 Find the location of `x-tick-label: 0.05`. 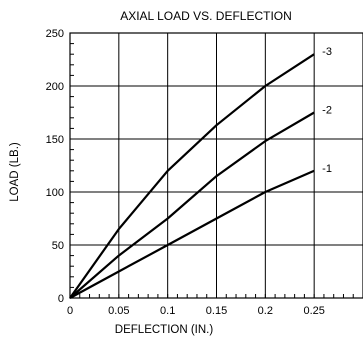

x-tick-label: 0.05 is located at coordinates (118, 311).